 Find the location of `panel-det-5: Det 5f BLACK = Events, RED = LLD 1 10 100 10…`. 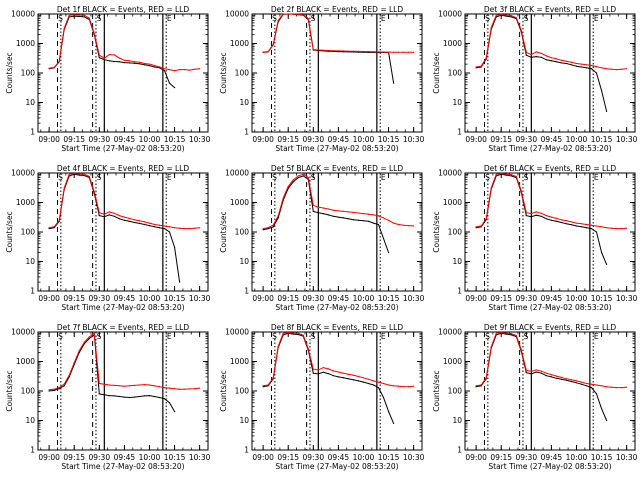

panel-det-5: Det 5f BLACK = Events, RED = LLD 1 10 100 10… is located at coordinates (322, 238).